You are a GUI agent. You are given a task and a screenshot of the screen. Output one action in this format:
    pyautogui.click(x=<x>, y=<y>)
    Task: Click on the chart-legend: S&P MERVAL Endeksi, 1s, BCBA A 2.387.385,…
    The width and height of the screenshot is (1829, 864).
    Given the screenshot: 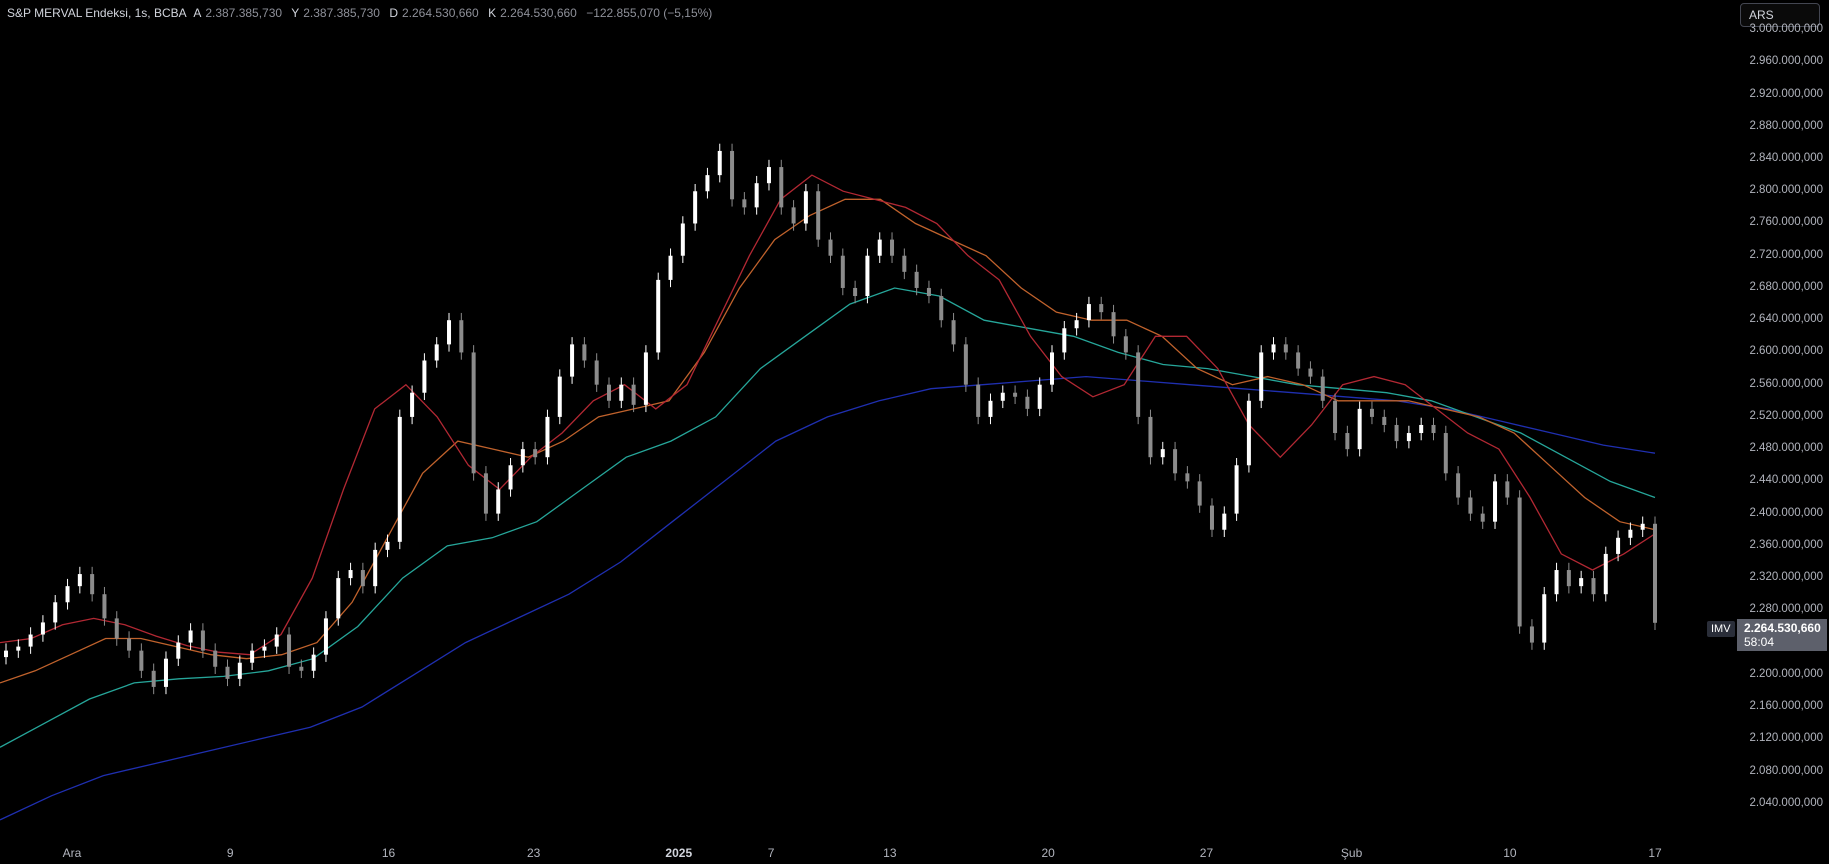 What is the action you would take?
    pyautogui.click(x=361, y=13)
    